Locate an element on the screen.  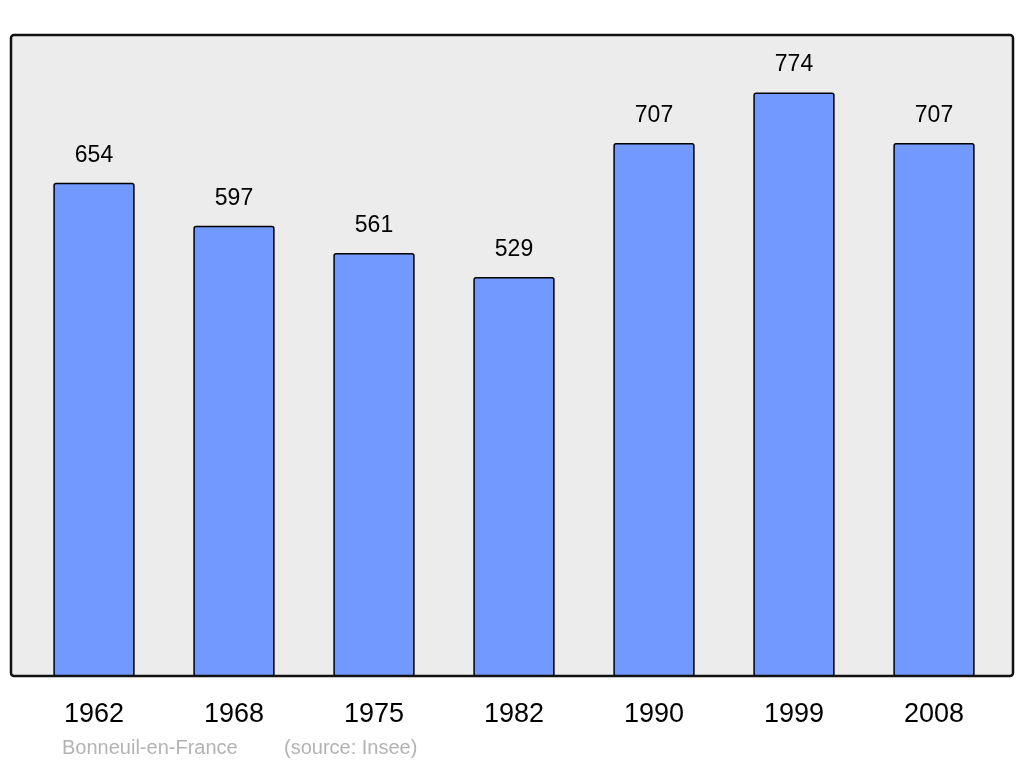
x-tick-label: 1962 is located at coordinates (94, 713).